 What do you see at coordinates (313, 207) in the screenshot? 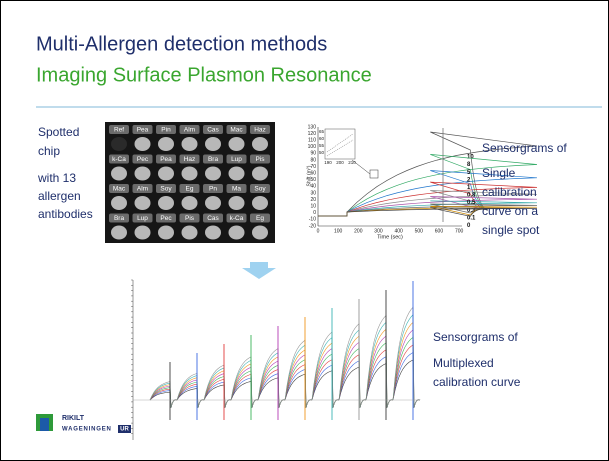
I see `y-tick-label: 10` at bounding box center [313, 207].